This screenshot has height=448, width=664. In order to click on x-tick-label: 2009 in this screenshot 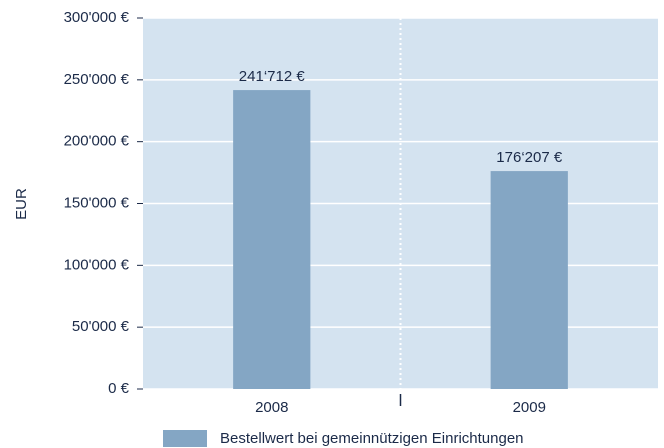, I will do `click(529, 407)`.